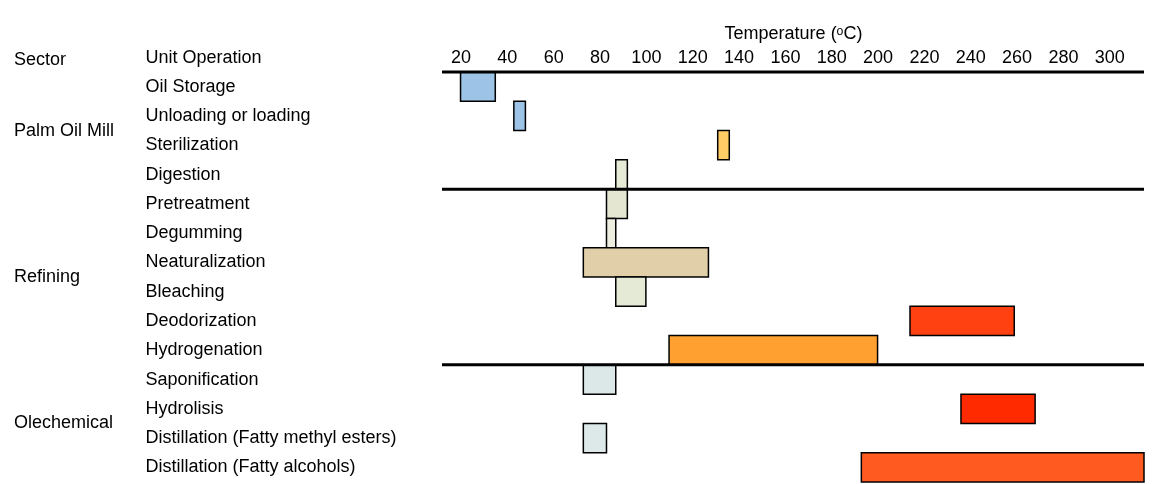  Describe the element at coordinates (184, 407) in the screenshot. I see `y-tick-label: Hydrolisis` at that location.